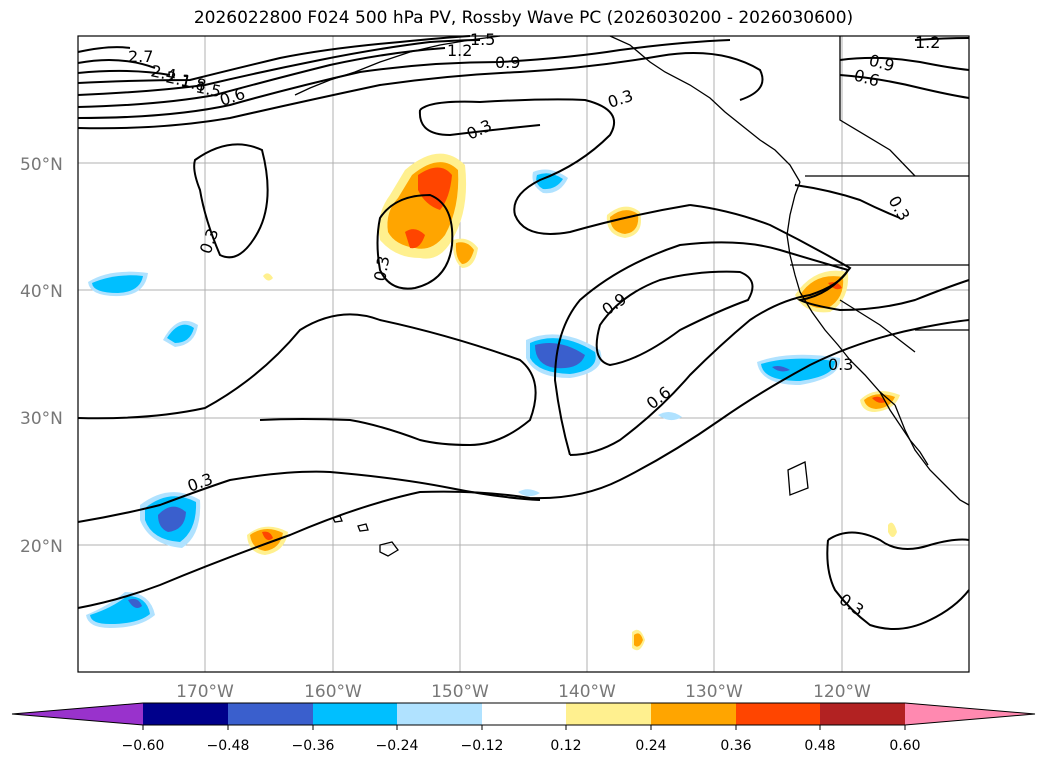 Image resolution: width=1047 pixels, height=765 pixels. What do you see at coordinates (178, 79) in the screenshot?
I see `contour-label-2.1: 2.1` at bounding box center [178, 79].